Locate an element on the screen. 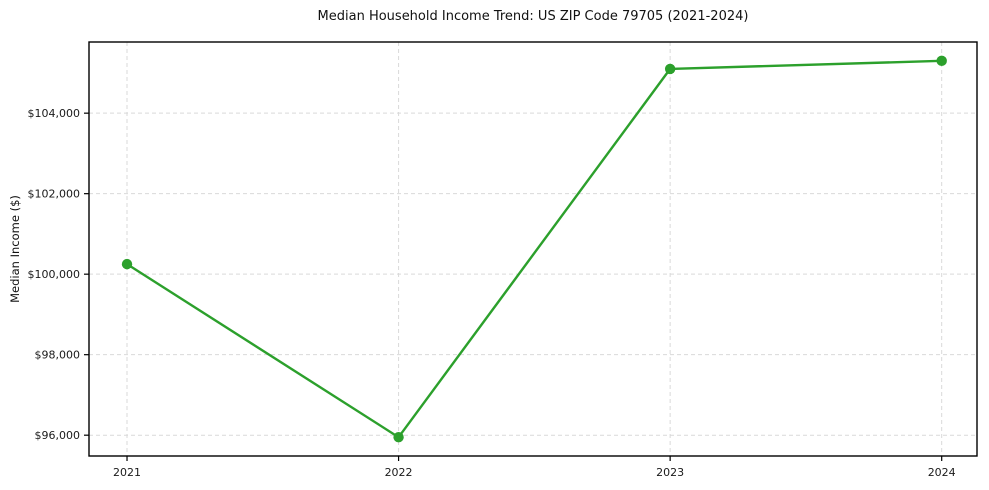 The image size is (989, 490). x-tick-label: 2022 is located at coordinates (399, 472).